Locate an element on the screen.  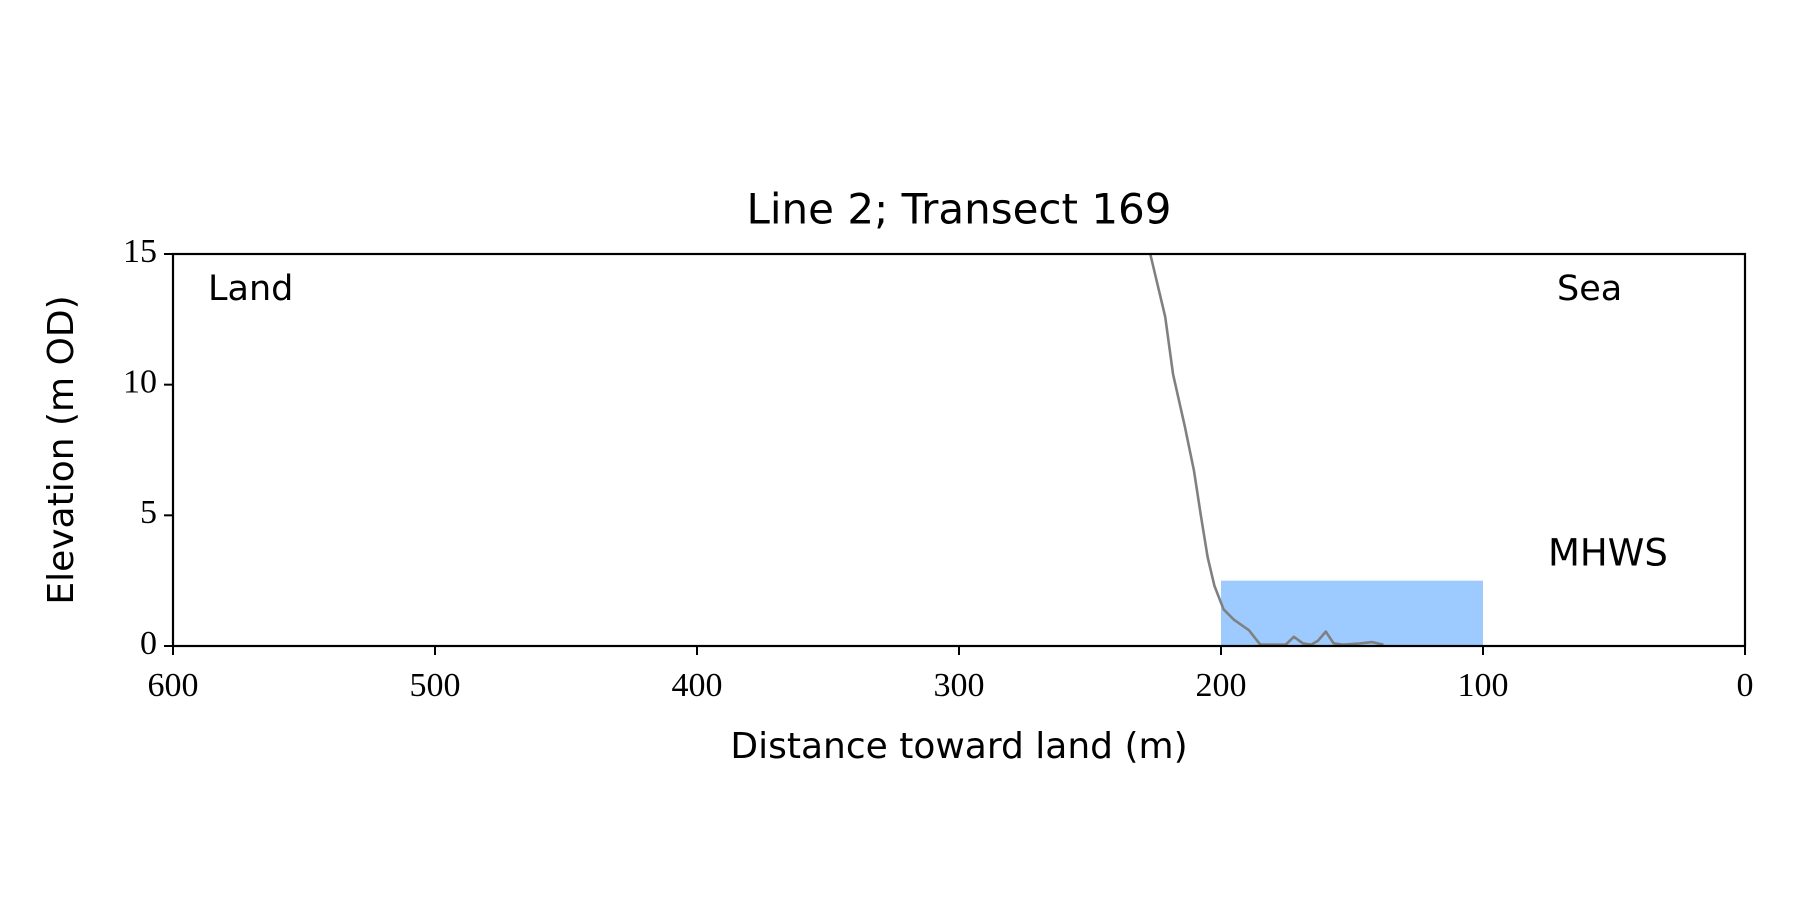
x-tick-label: 400 is located at coordinates (697, 685).